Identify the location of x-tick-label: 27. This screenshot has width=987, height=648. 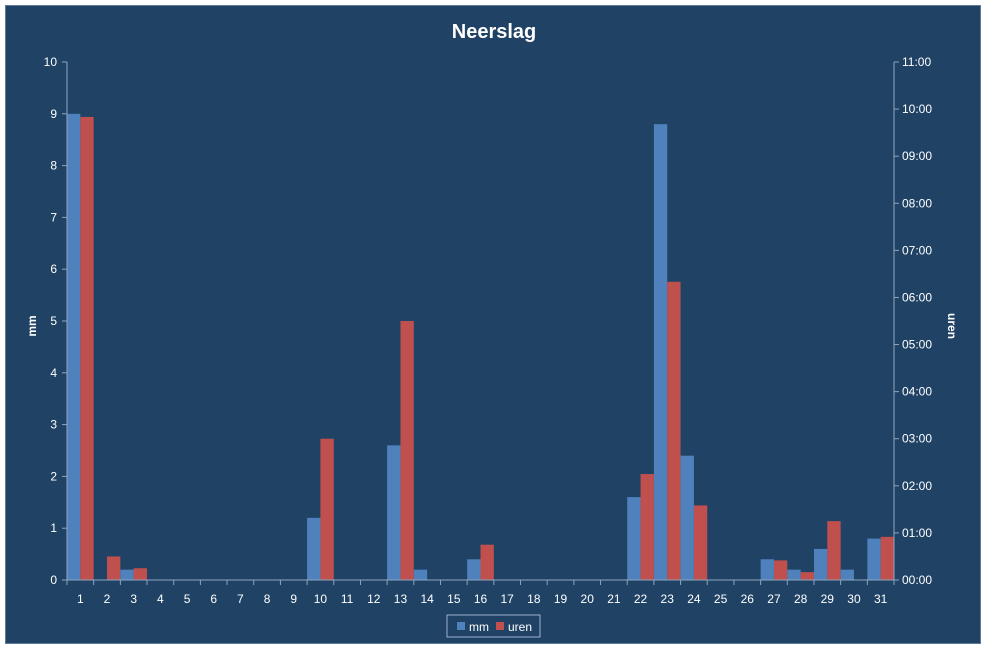
(774, 599).